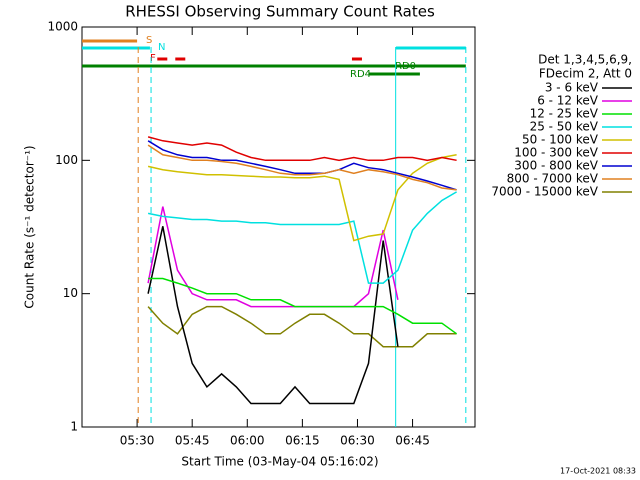 The width and height of the screenshot is (640, 480). What do you see at coordinates (137, 441) in the screenshot?
I see `x-tick-label: 05:30` at bounding box center [137, 441].